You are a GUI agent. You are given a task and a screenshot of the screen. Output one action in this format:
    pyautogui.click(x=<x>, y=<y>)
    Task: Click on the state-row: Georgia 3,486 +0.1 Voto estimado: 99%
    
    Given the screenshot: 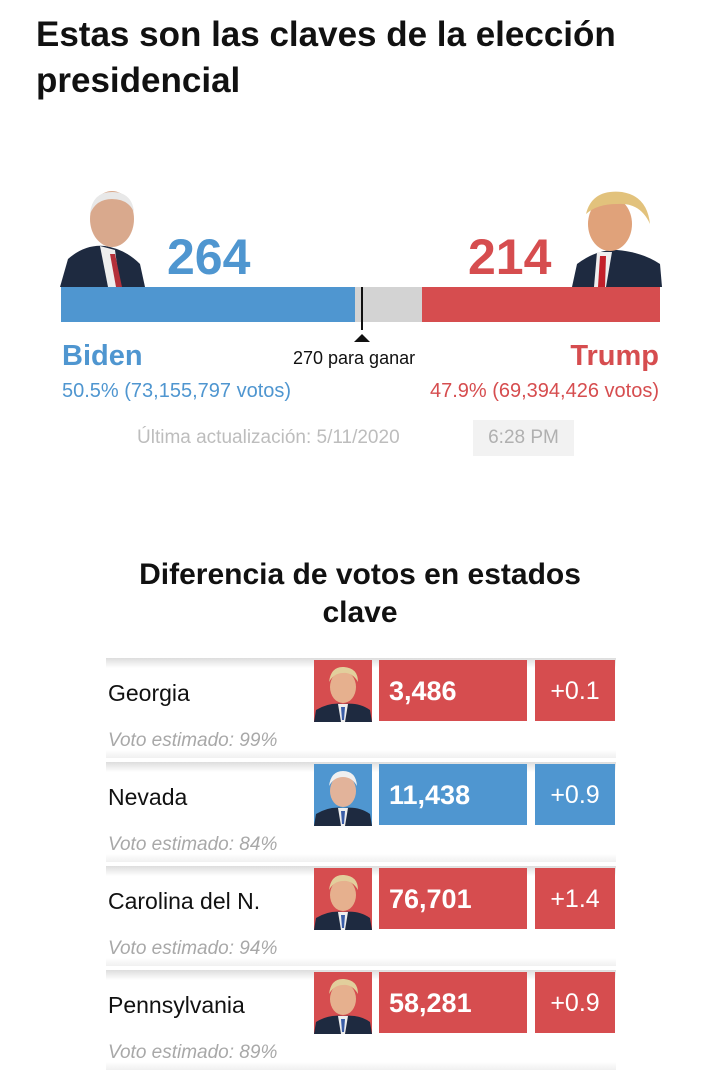 What is the action you would take?
    pyautogui.click(x=361, y=708)
    